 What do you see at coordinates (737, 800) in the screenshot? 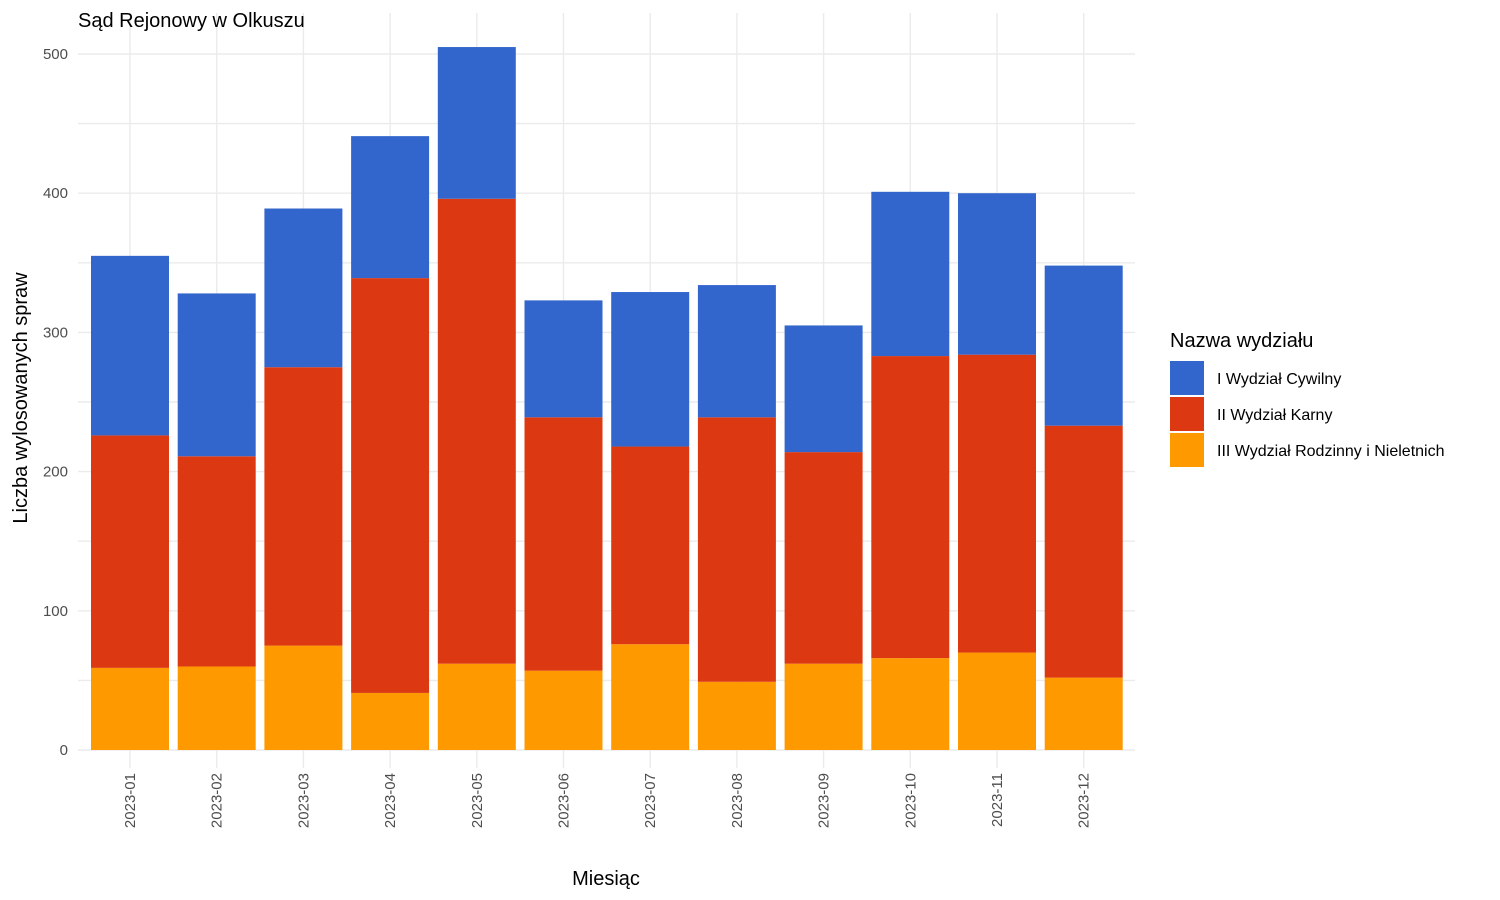
I see `x-tick-label: 2023-08` at bounding box center [737, 800].